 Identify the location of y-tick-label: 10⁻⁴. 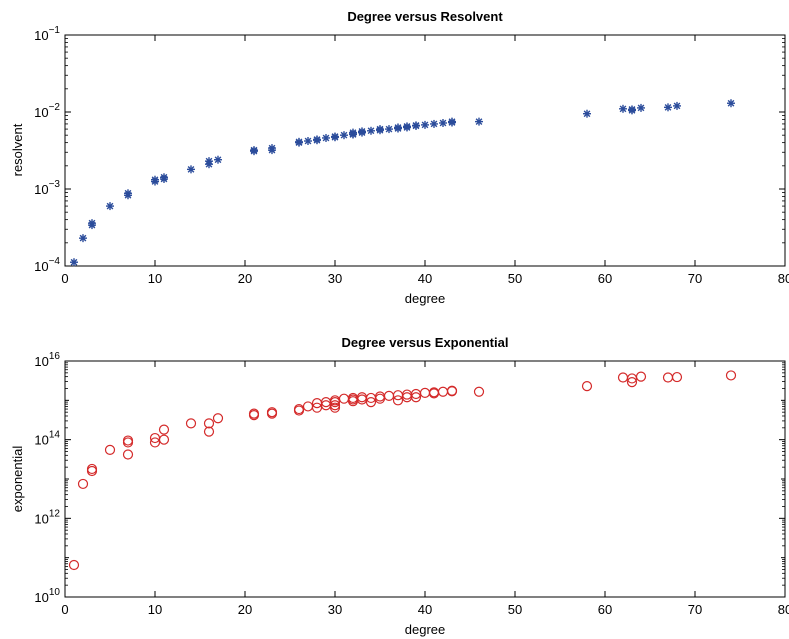
(47, 265).